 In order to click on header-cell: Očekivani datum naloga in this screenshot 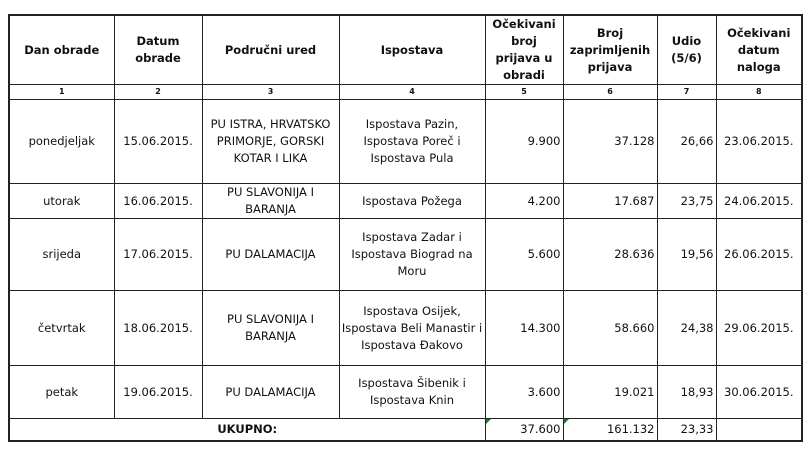, I will do `click(759, 49)`.